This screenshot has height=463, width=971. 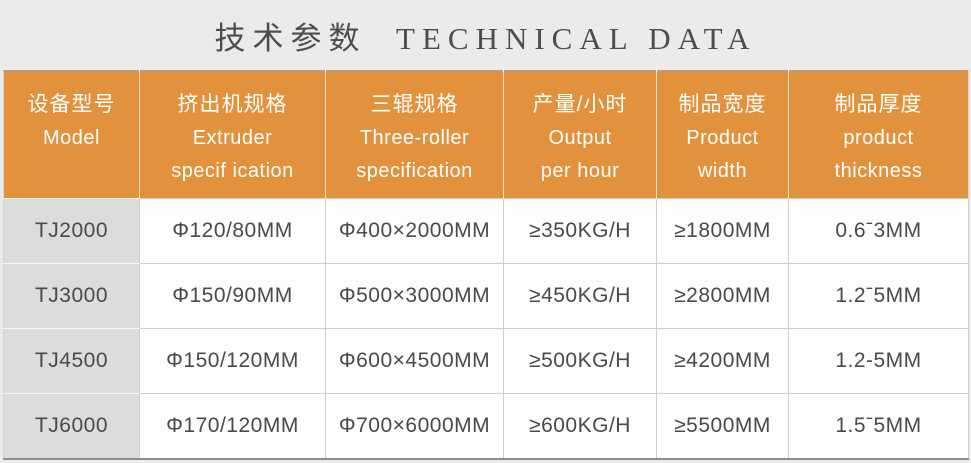 What do you see at coordinates (878, 104) in the screenshot?
I see `header-zh: 制品厚度` at bounding box center [878, 104].